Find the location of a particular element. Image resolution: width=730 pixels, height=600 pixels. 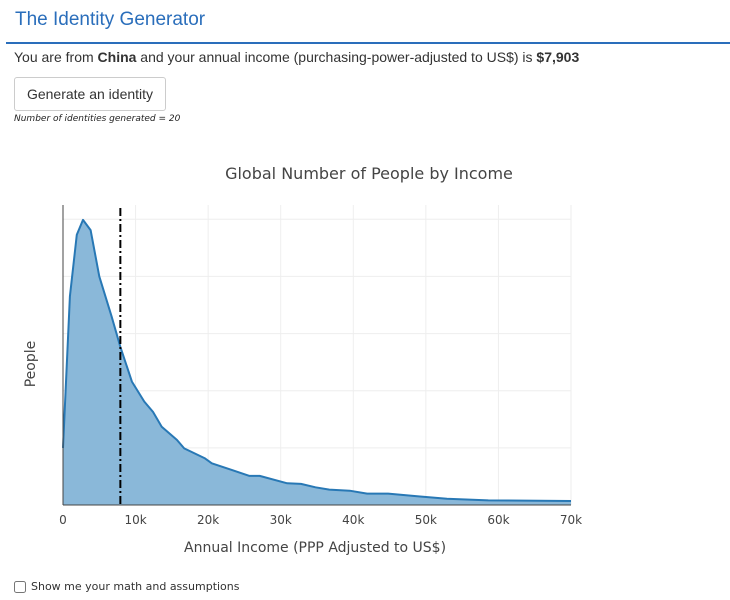

x-tick-label: 30k is located at coordinates (281, 520).